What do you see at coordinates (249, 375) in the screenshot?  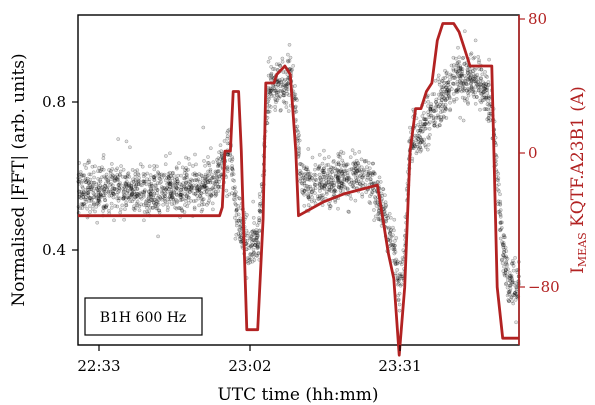 I see `x-axis: 22:33 23:02 23:31 UTC time (hh:mm)` at bounding box center [249, 375].